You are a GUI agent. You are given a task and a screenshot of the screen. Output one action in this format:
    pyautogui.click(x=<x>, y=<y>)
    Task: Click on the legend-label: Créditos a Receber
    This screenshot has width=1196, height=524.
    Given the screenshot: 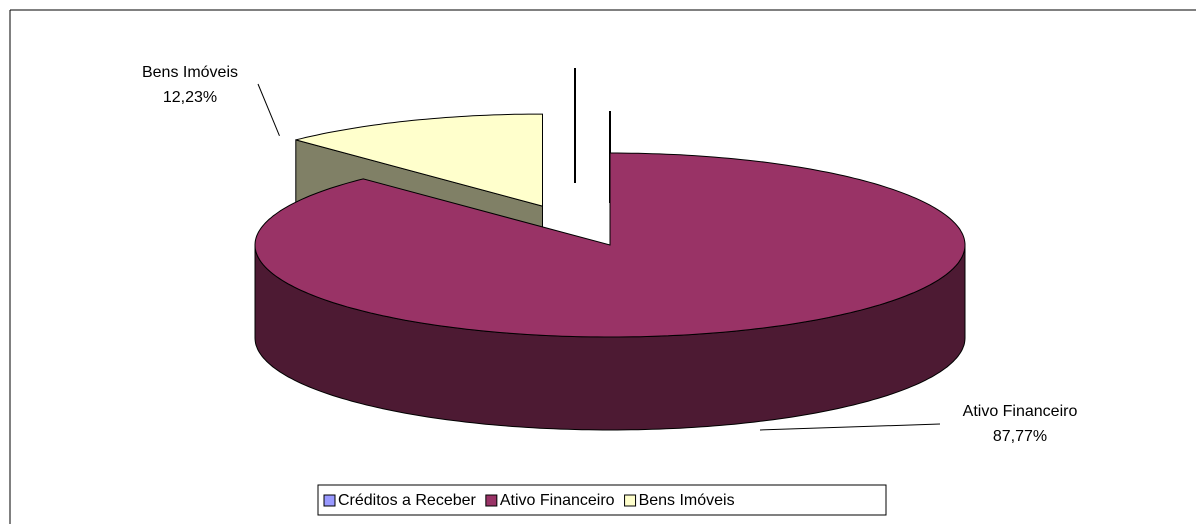 What is the action you would take?
    pyautogui.click(x=407, y=500)
    